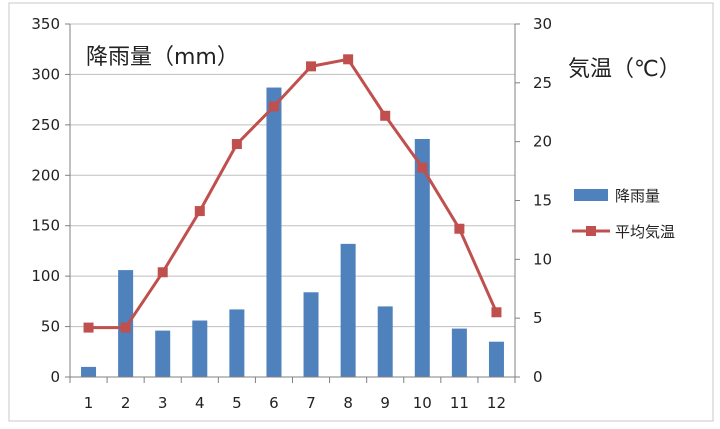 The height and width of the screenshot is (429, 720). I want to click on left-tick-label: 200, so click(45, 175).